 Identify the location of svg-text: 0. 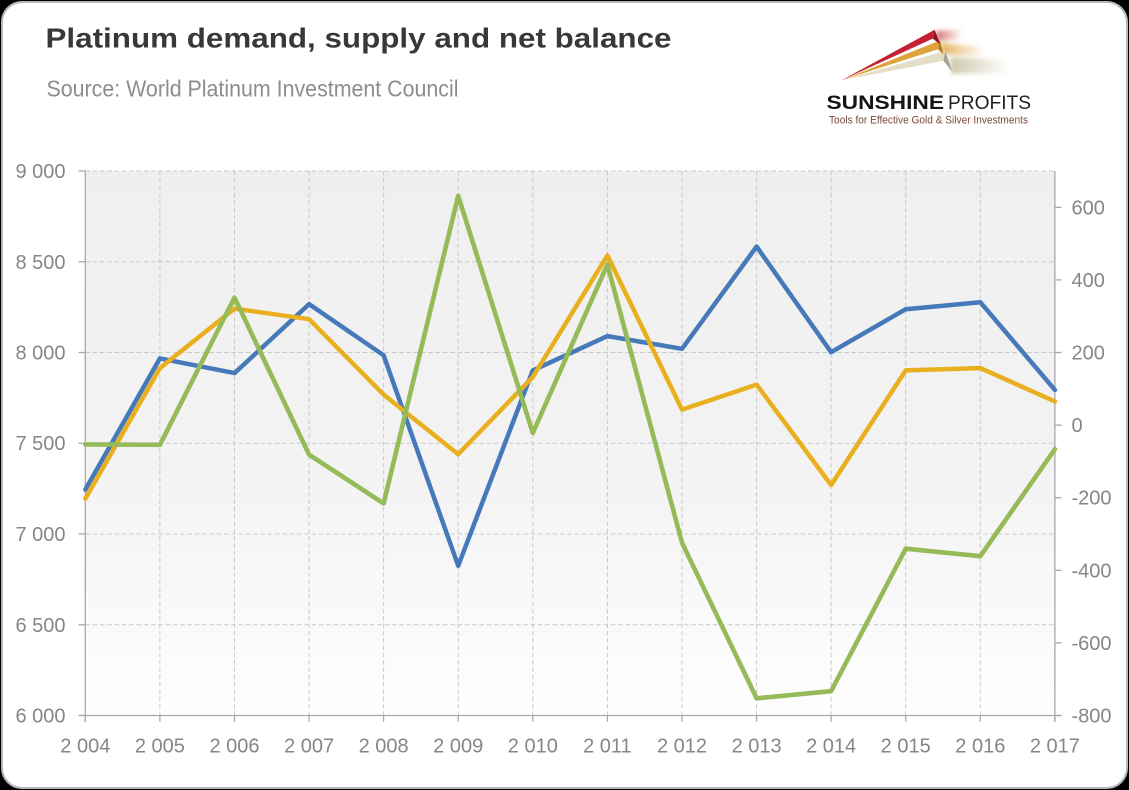
(1077, 426).